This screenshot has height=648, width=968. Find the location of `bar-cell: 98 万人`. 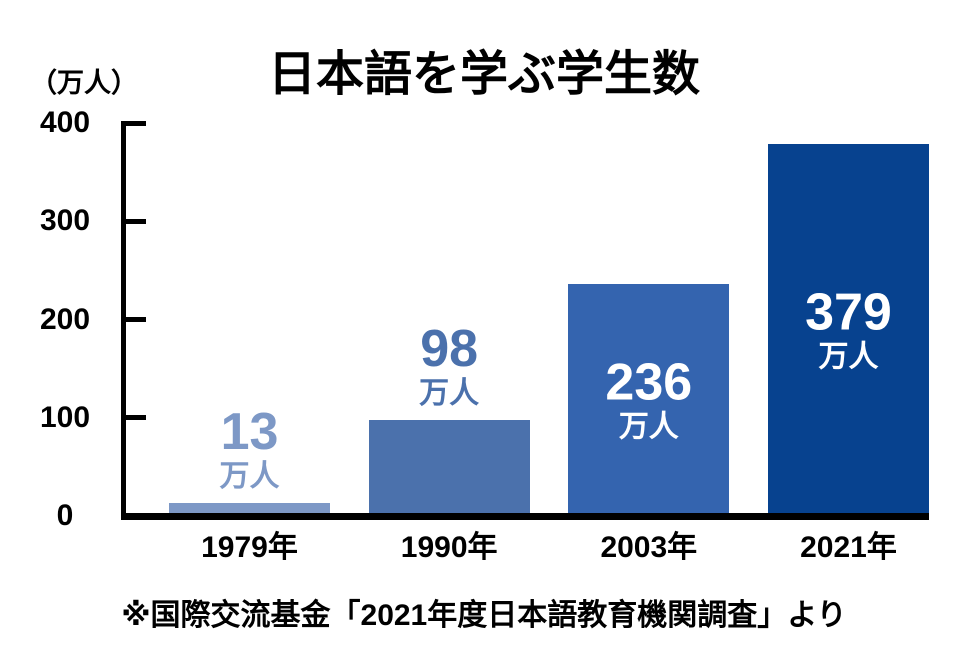

bar-cell: 98 万人 is located at coordinates (449, 319).